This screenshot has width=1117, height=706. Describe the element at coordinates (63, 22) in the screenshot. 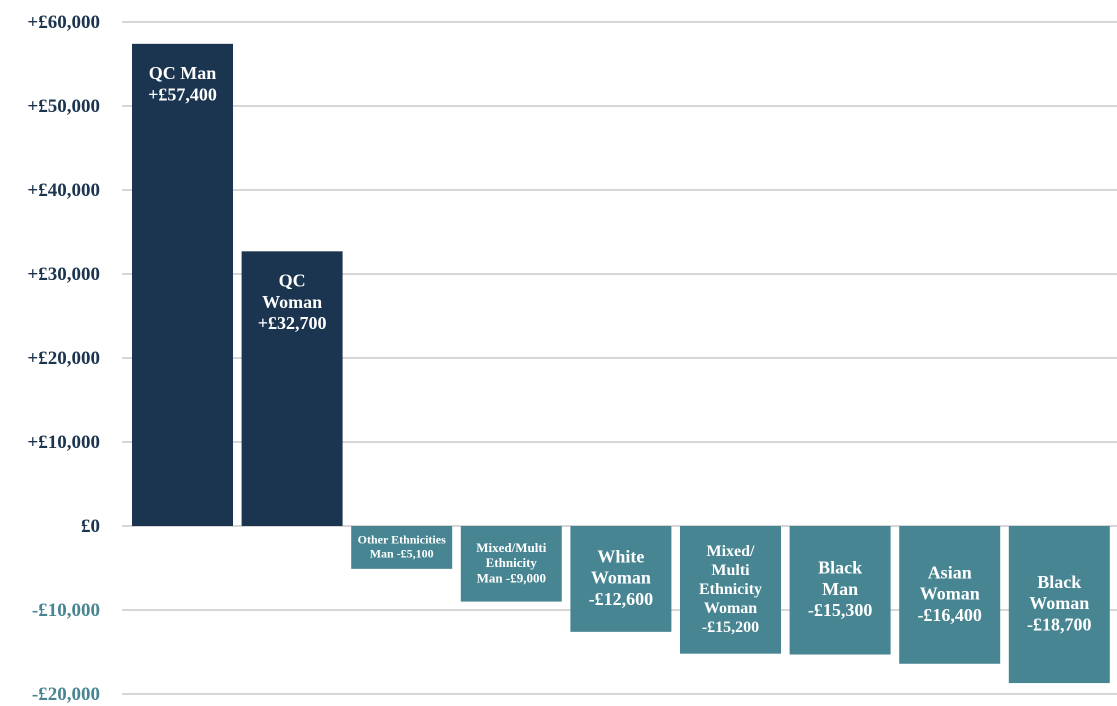

I see `y-tick-label: +£60,000` at that location.